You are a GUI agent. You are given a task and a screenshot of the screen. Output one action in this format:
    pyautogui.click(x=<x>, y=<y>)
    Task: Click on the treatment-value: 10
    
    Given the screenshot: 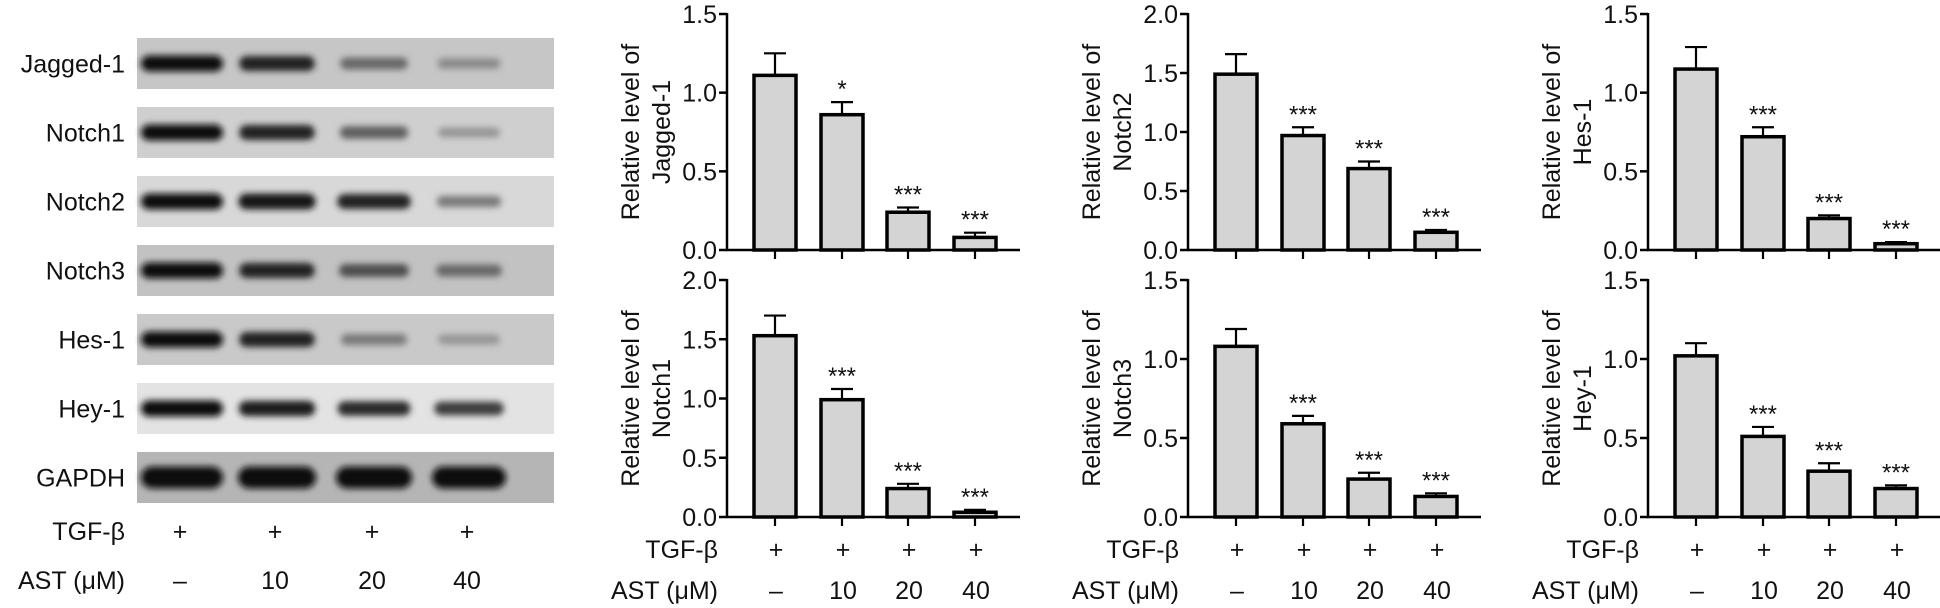 What is the action you would take?
    pyautogui.click(x=843, y=591)
    